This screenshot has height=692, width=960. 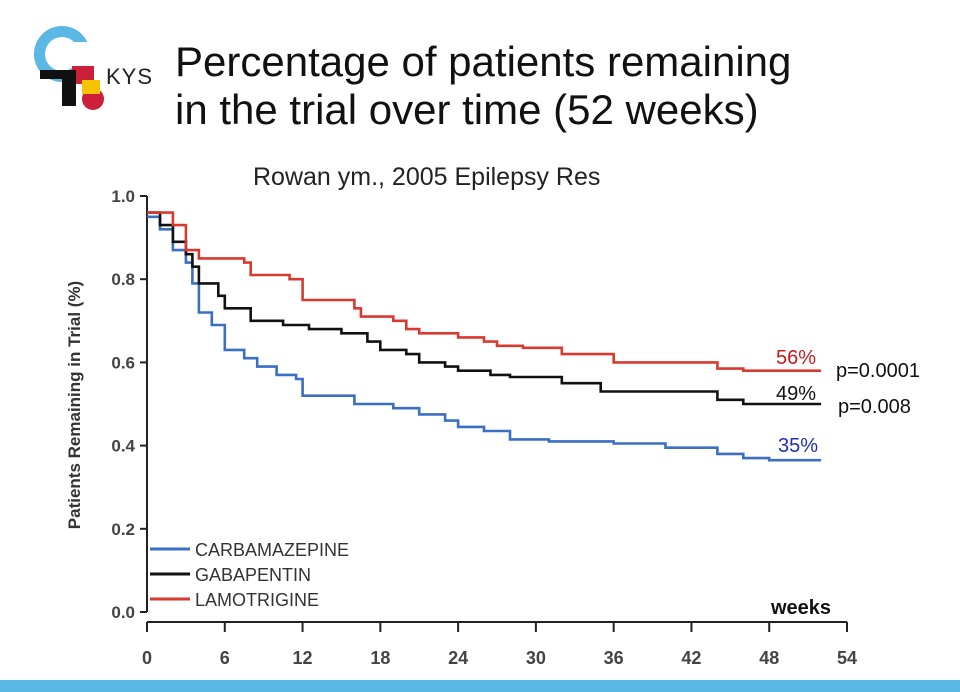 I want to click on y-tick-label: 0.4, so click(x=123, y=446).